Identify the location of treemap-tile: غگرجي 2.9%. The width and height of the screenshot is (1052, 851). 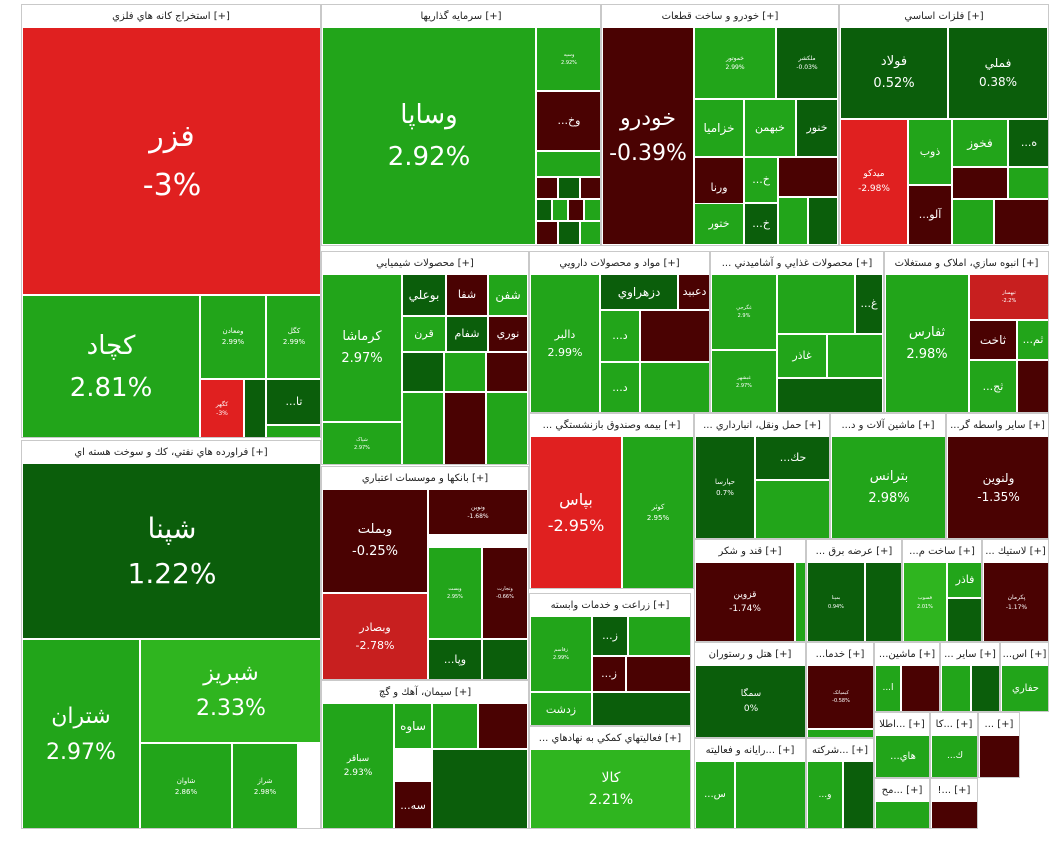
(744, 312).